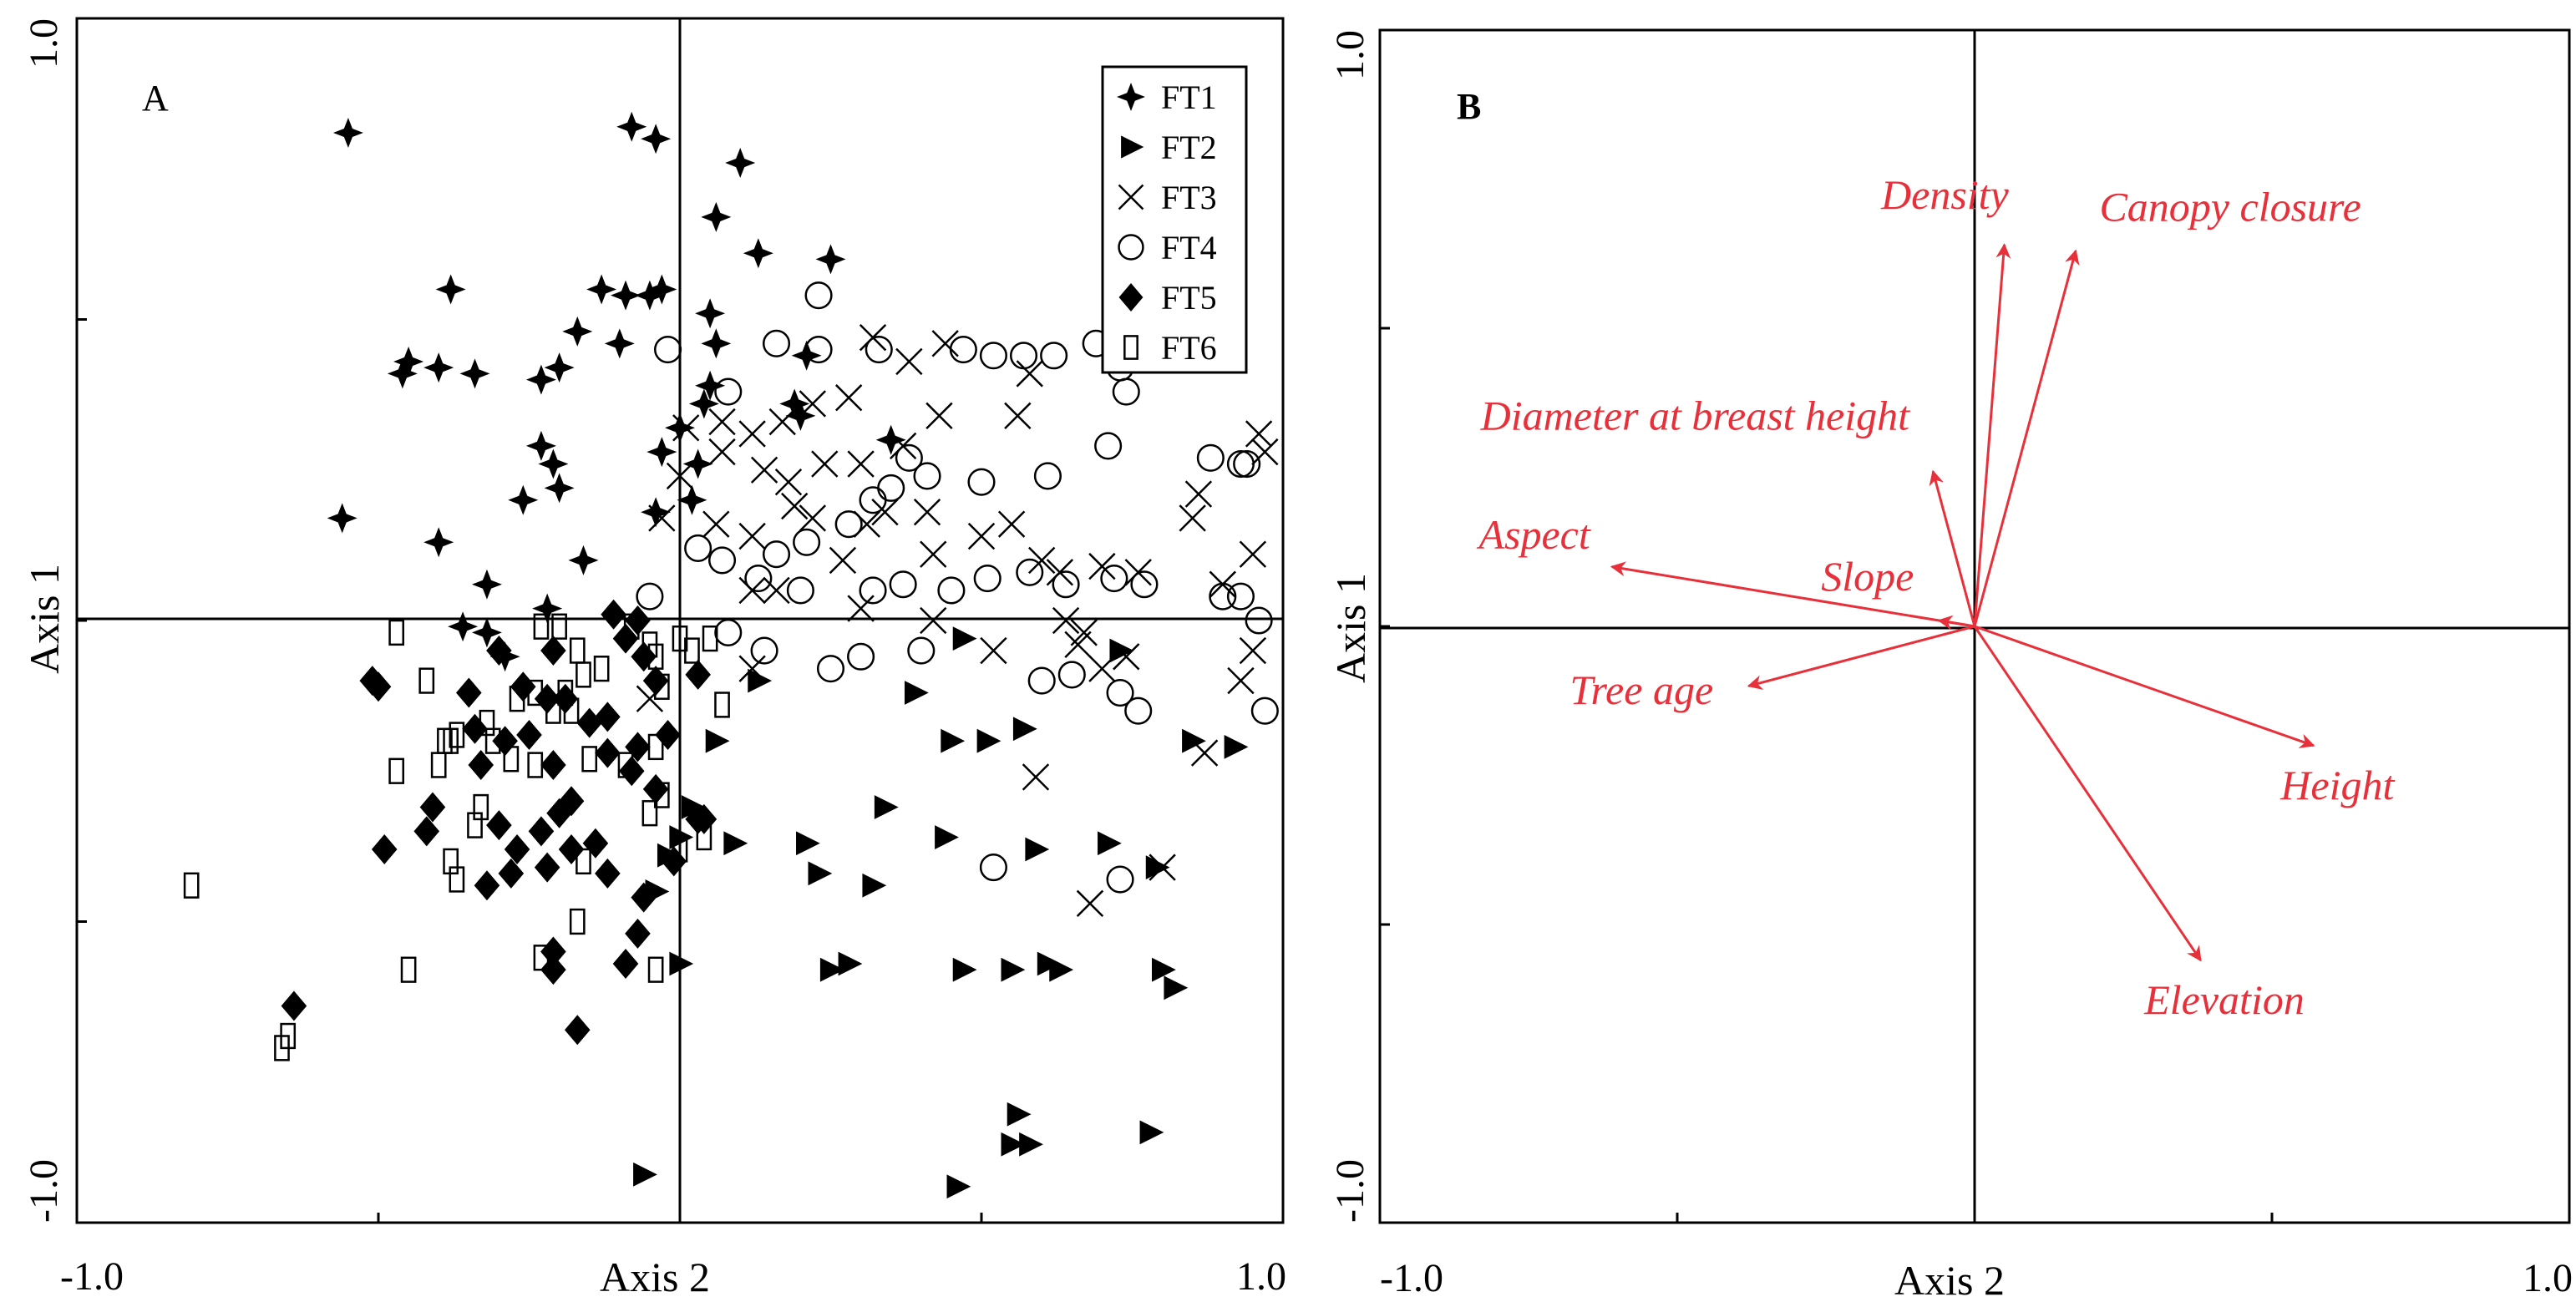  I want to click on vector-arrow-diameter-at-breast-height, so click(1952, 548).